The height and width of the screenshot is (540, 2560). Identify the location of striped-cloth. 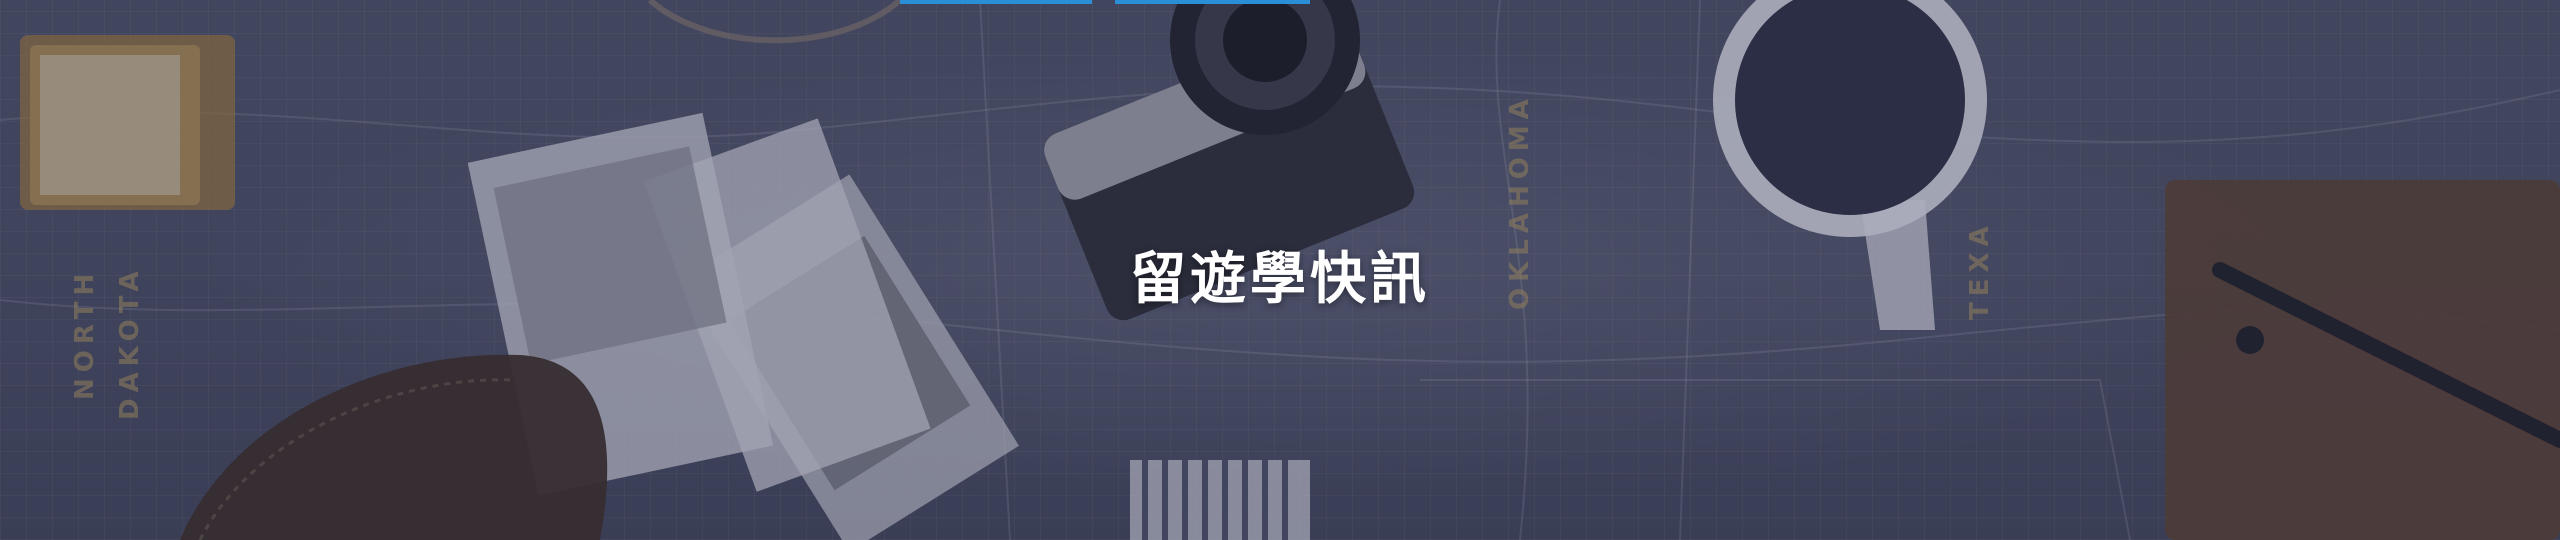
(1220, 500).